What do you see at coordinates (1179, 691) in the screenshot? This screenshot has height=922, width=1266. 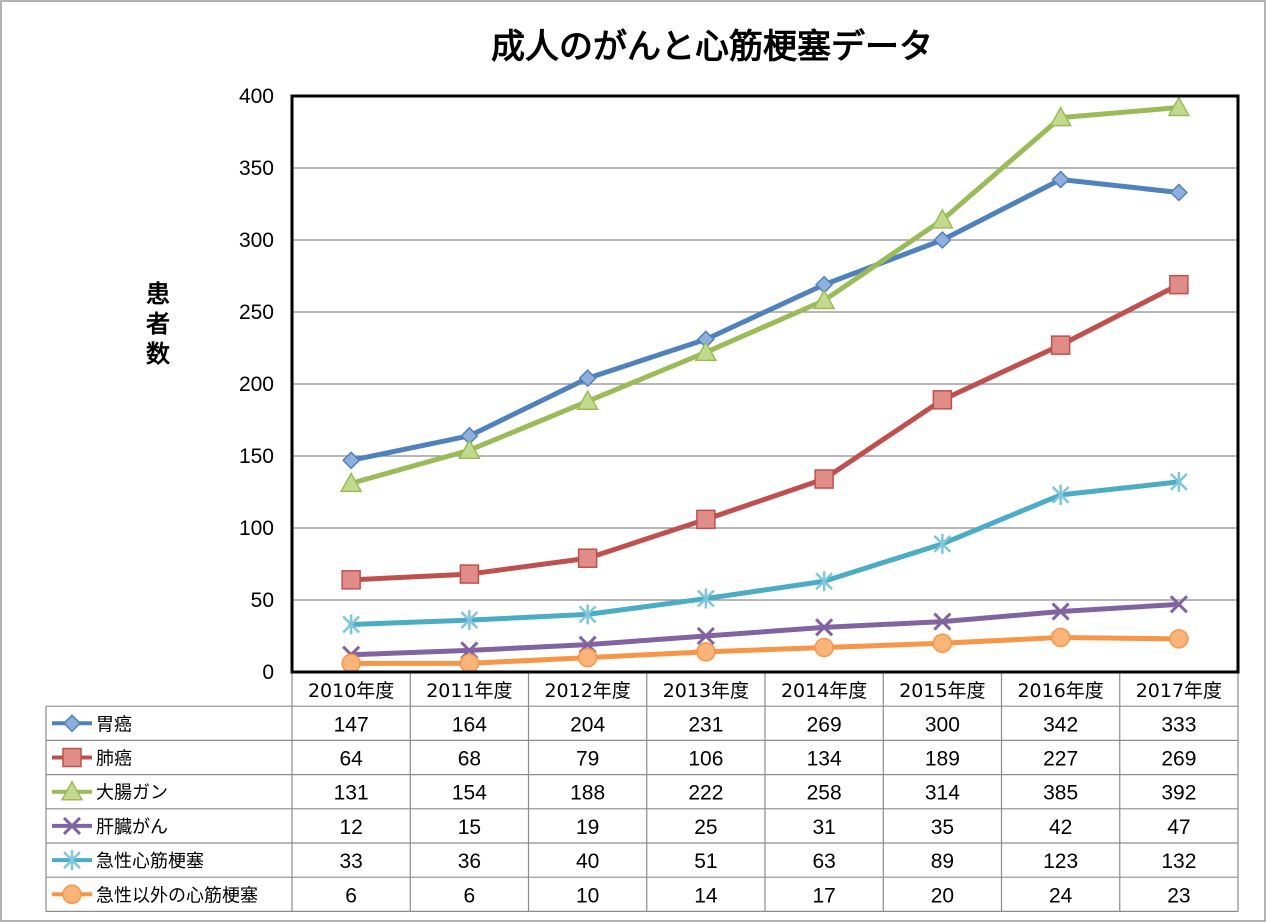 I see `x-category-label: 2017年度` at bounding box center [1179, 691].